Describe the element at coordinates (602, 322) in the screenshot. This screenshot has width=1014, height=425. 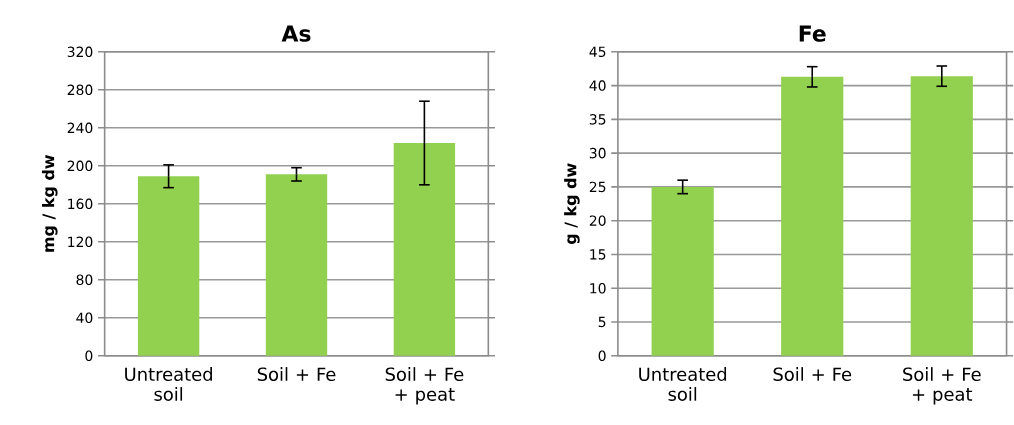
I see `y-tick-label: 5` at that location.